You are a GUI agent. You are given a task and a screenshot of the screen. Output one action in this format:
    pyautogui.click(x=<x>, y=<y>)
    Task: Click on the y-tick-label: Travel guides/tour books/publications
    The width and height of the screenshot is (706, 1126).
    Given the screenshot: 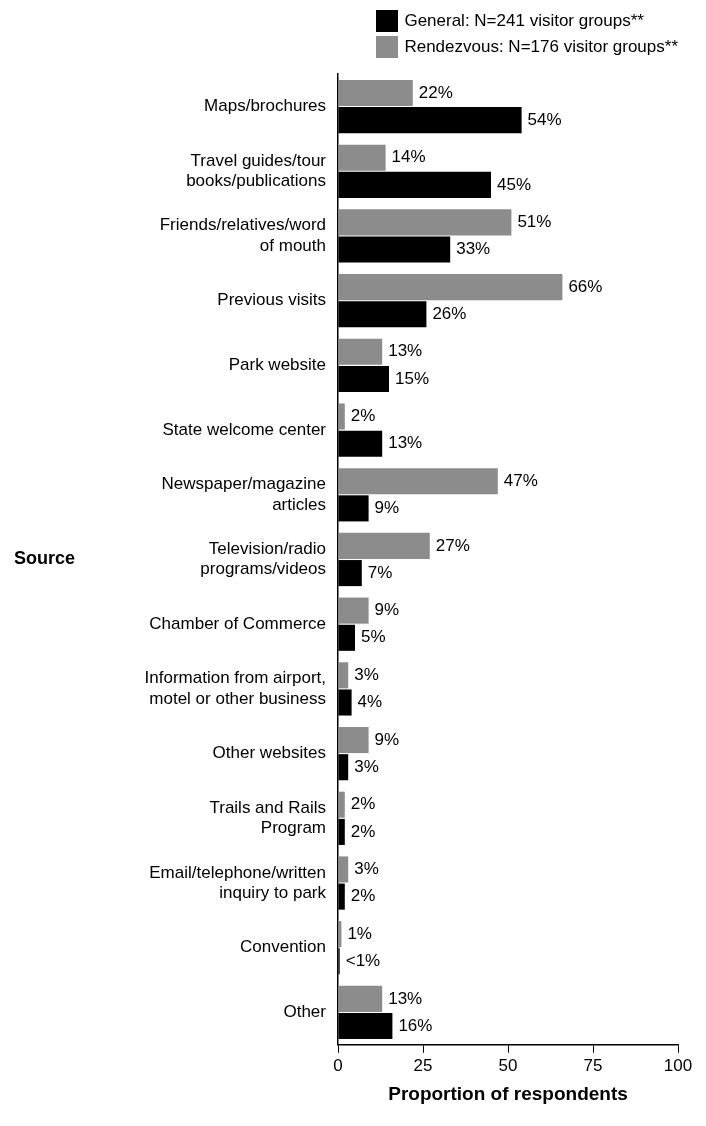 What is the action you would take?
    pyautogui.click(x=256, y=170)
    